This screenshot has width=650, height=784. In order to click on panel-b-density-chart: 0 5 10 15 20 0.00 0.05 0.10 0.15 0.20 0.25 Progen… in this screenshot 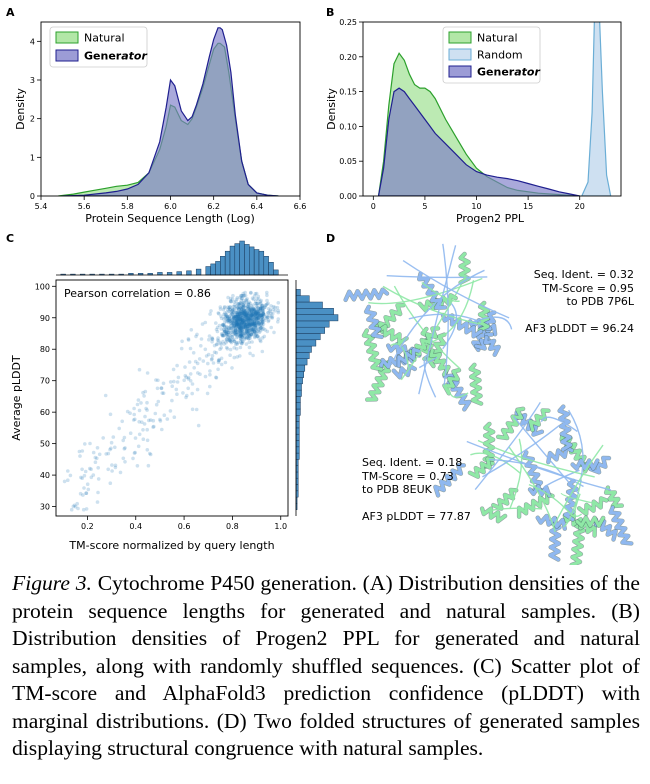, I will do `click(473, 121)`.